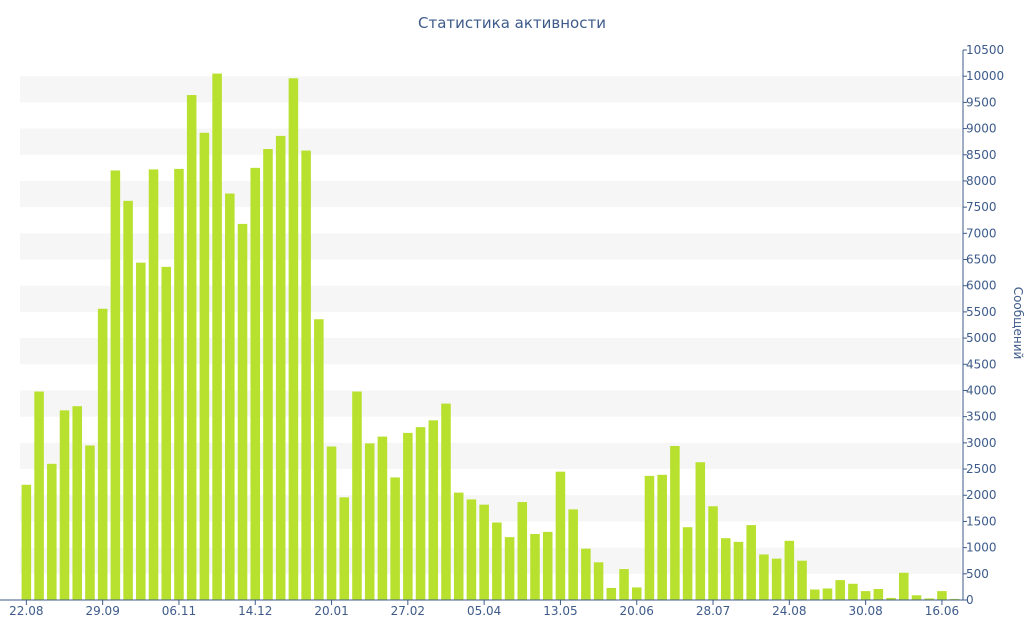 This screenshot has height=640, width=1024. What do you see at coordinates (985, 76) in the screenshot?
I see `y-tick-label: 10000` at bounding box center [985, 76].